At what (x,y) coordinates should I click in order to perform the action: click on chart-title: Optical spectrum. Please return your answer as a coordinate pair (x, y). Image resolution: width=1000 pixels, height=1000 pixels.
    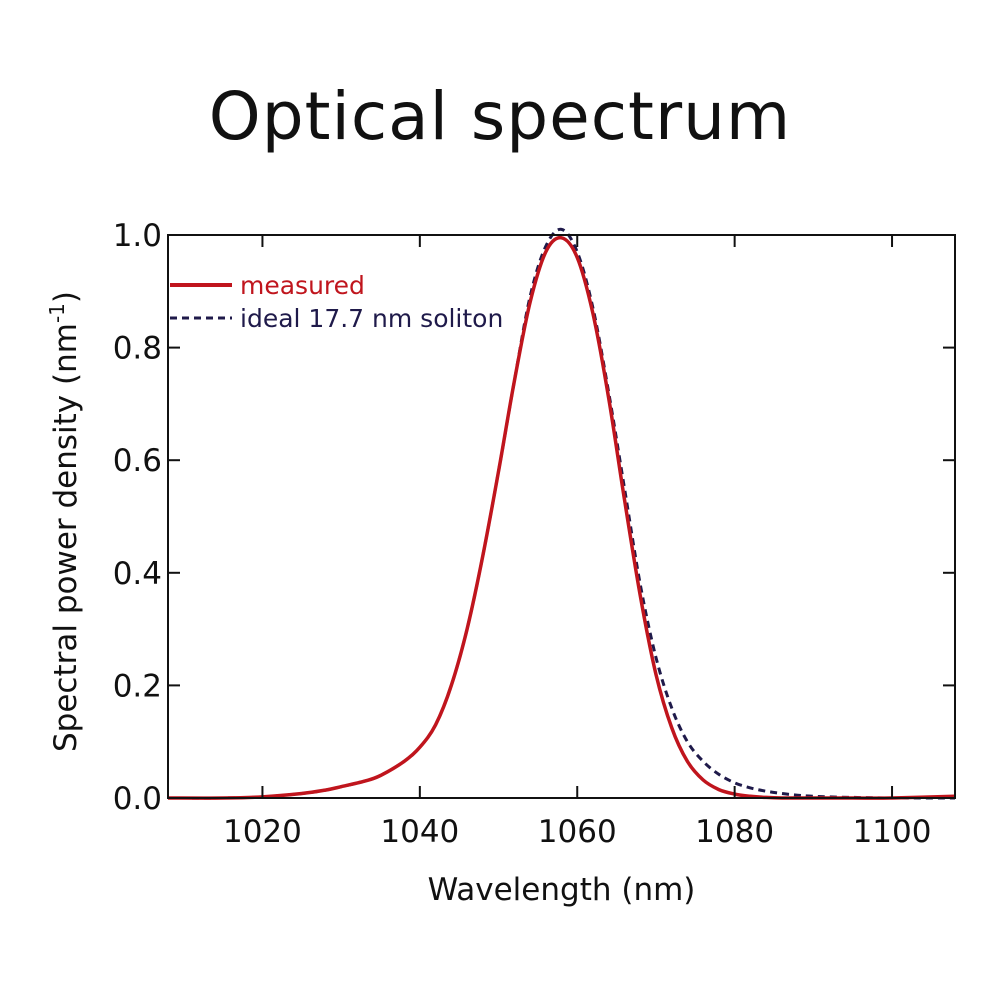
    Looking at the image, I should click on (500, 116).